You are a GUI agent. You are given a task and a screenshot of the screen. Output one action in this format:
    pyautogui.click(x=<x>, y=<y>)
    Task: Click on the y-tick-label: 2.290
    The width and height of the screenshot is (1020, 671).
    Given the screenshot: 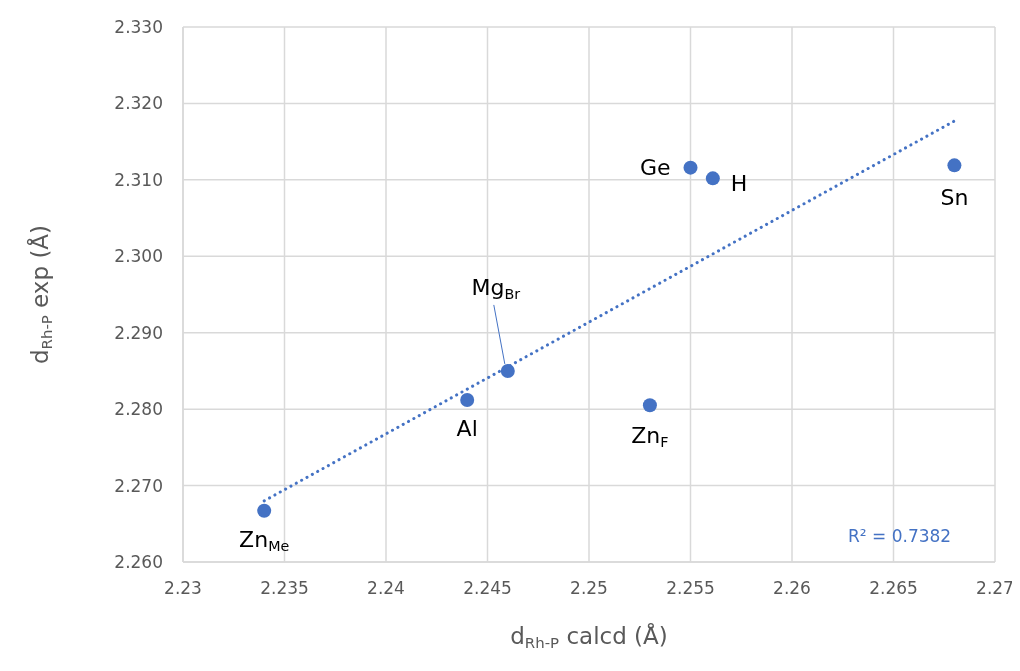 What is the action you would take?
    pyautogui.click(x=138, y=332)
    